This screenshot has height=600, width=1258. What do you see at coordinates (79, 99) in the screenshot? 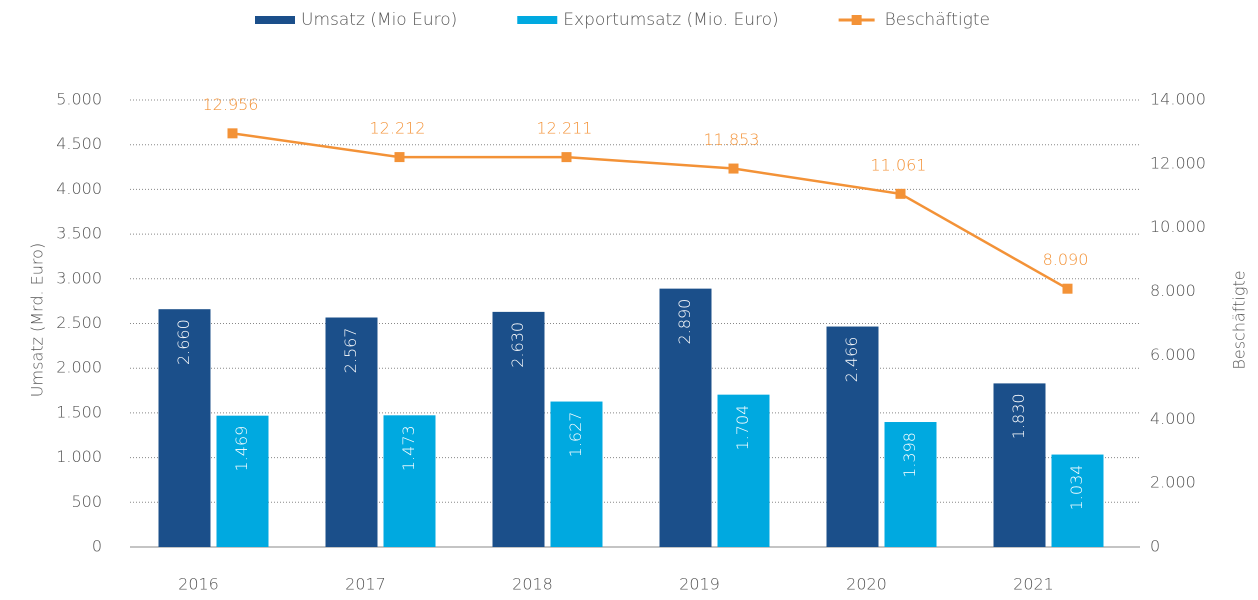
I see `y-tick-label: 5.000` at bounding box center [79, 99].